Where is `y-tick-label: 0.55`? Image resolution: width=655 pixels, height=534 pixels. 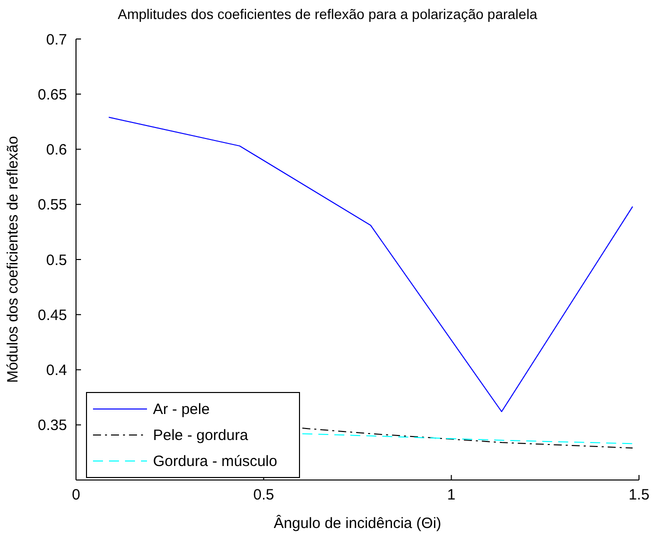 y-tick-label: 0.55 is located at coordinates (52, 205).